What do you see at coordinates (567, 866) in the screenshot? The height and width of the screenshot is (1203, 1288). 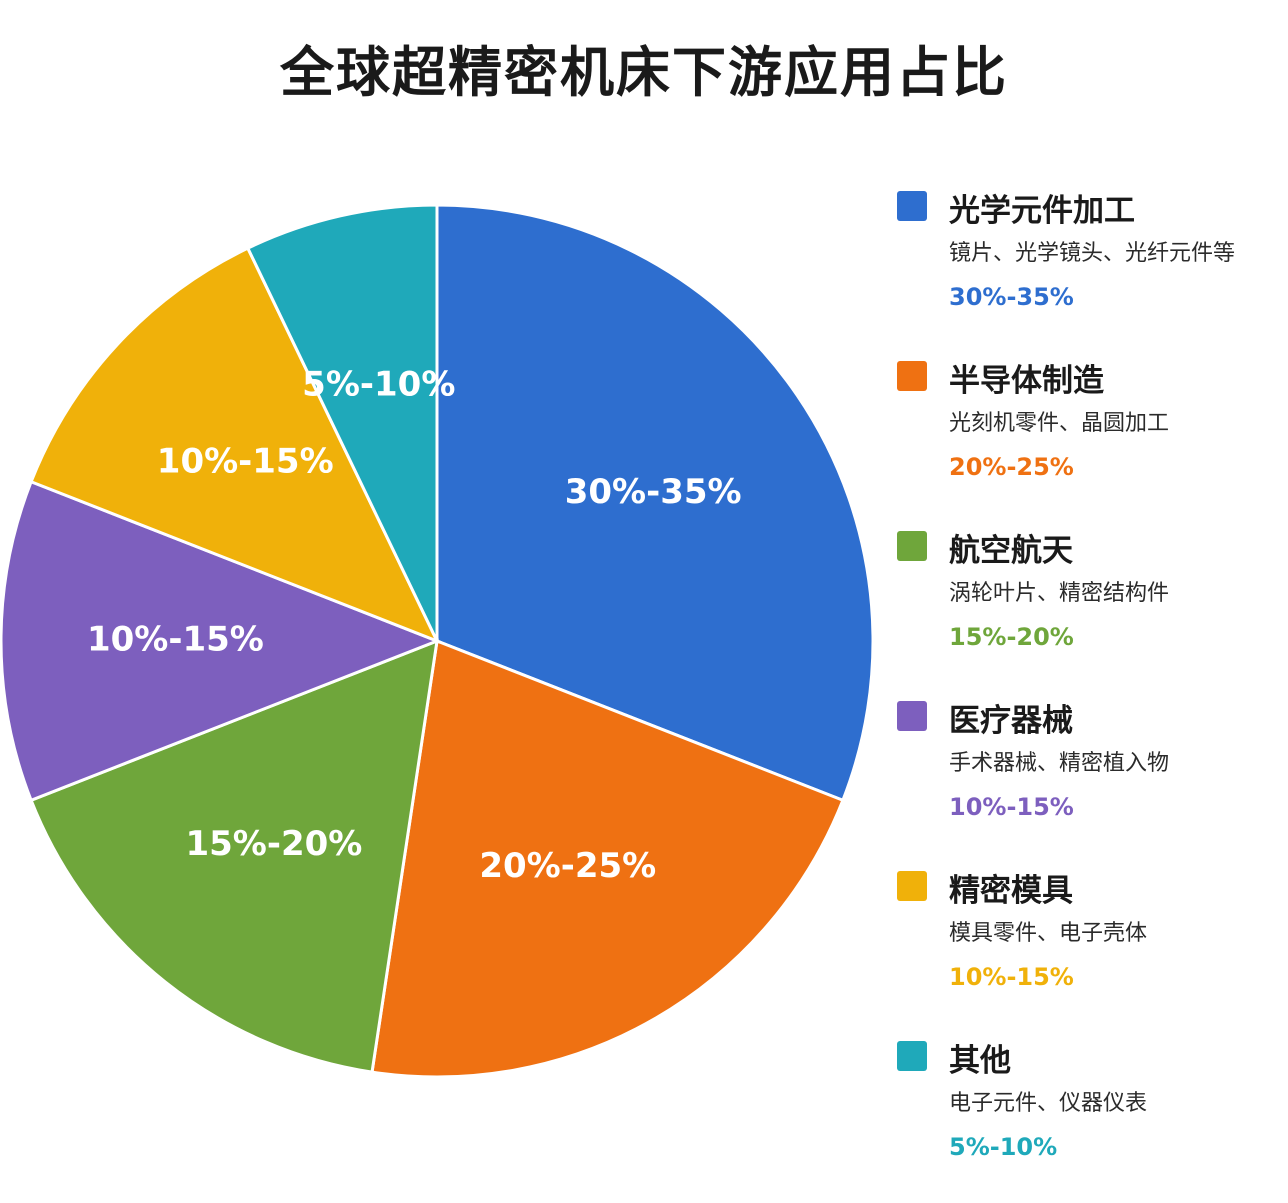 I see `slice-label: 20%-25%` at bounding box center [567, 866].